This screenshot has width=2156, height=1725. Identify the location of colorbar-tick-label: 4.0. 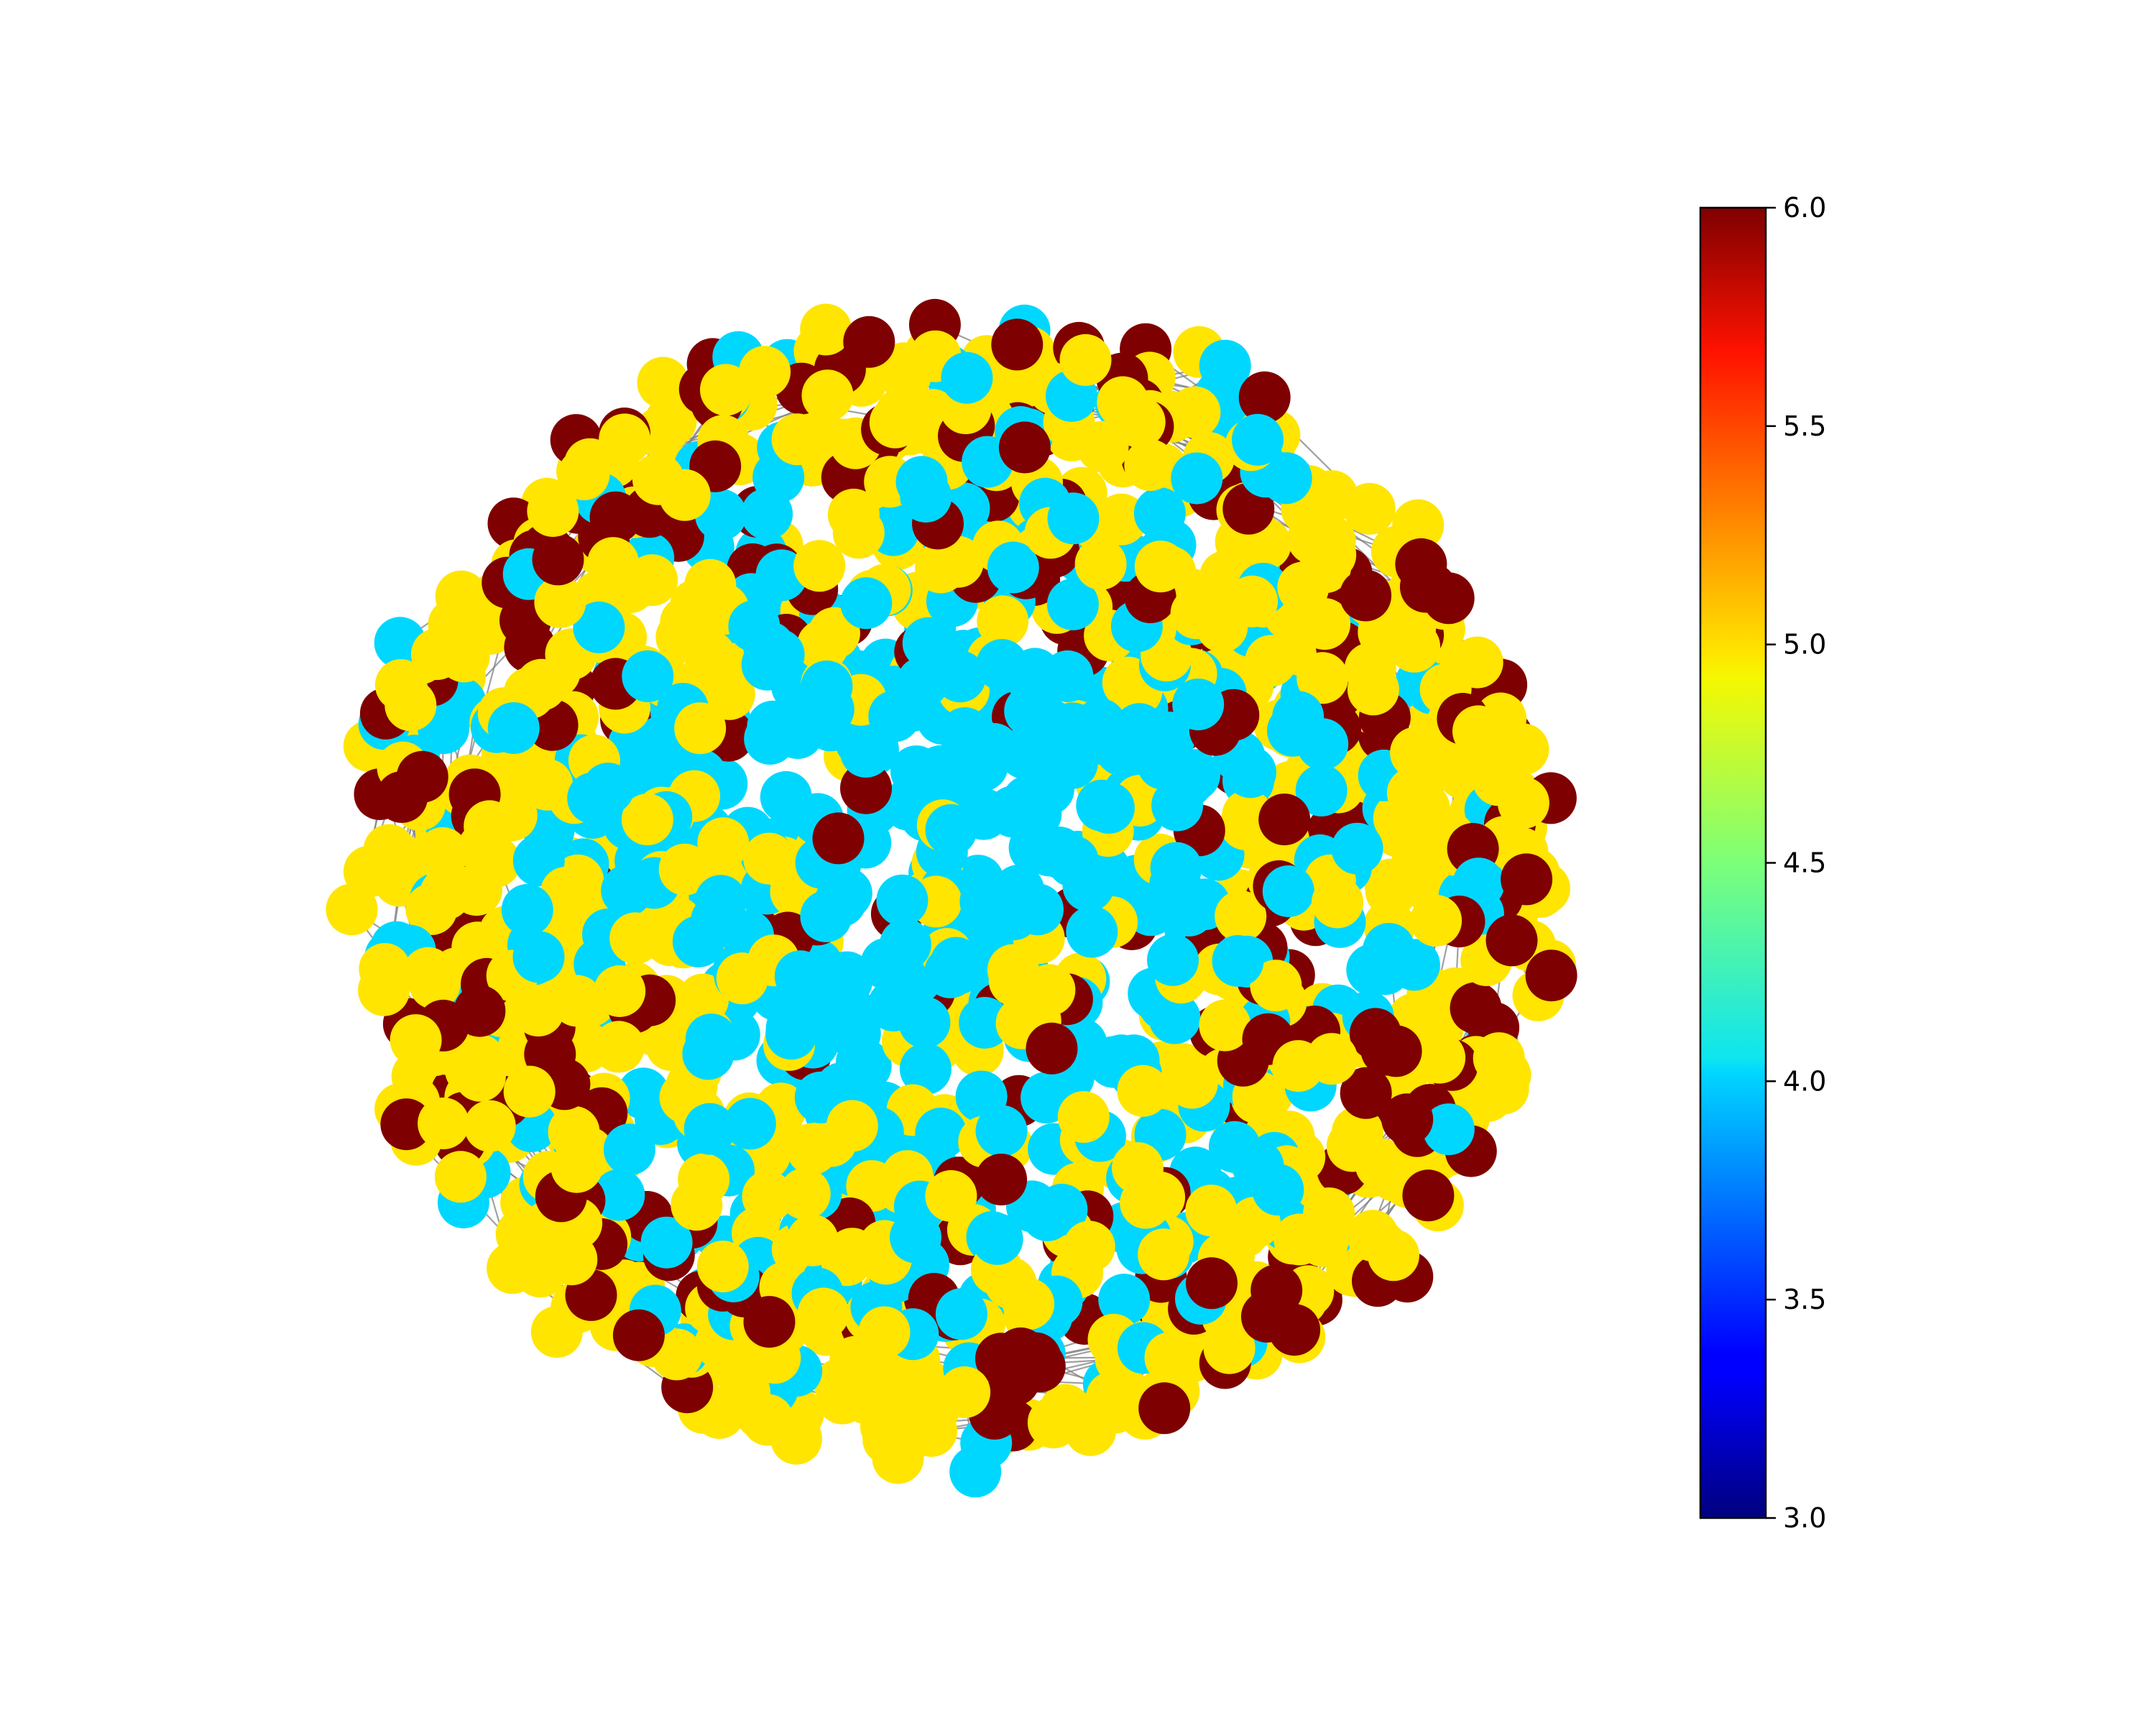
(1805, 1081).